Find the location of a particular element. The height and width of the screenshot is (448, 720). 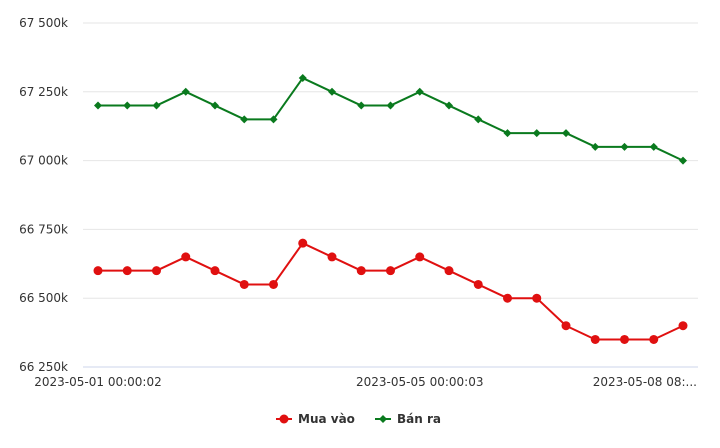

y-tick-label: 66 250k is located at coordinates (43, 367).